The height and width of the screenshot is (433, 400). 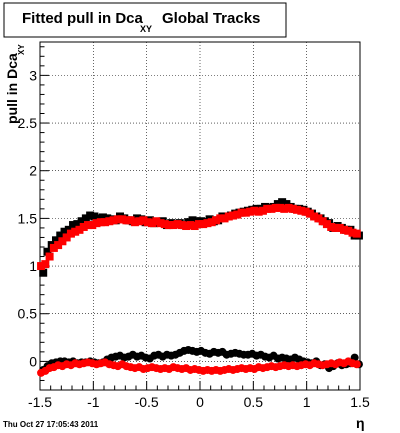 I want to click on x-tick-label: -0.5, so click(x=147, y=402).